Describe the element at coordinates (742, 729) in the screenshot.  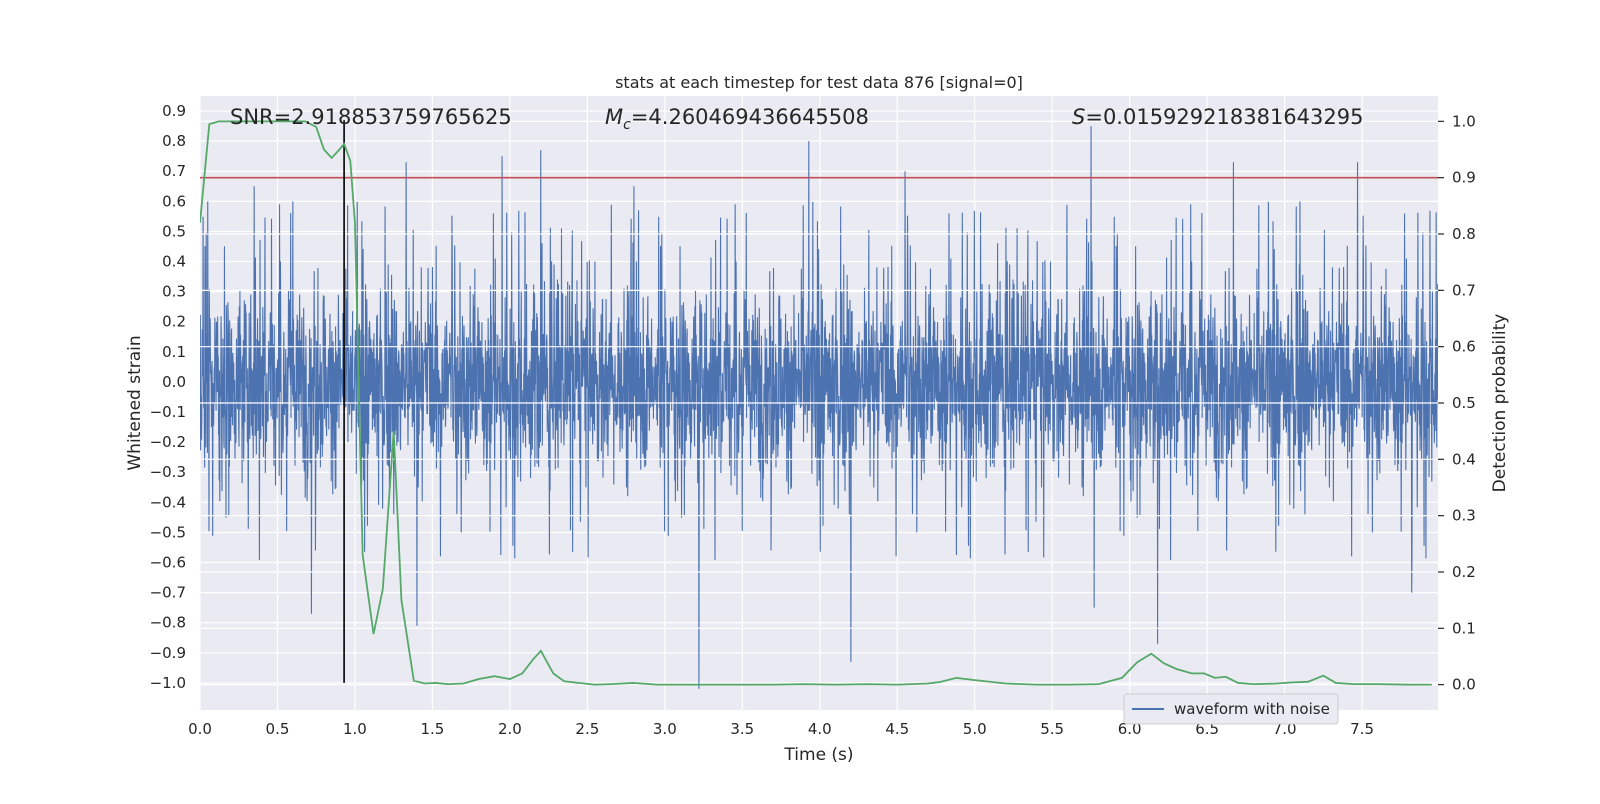
I see `x-tick-label: 3.5` at that location.